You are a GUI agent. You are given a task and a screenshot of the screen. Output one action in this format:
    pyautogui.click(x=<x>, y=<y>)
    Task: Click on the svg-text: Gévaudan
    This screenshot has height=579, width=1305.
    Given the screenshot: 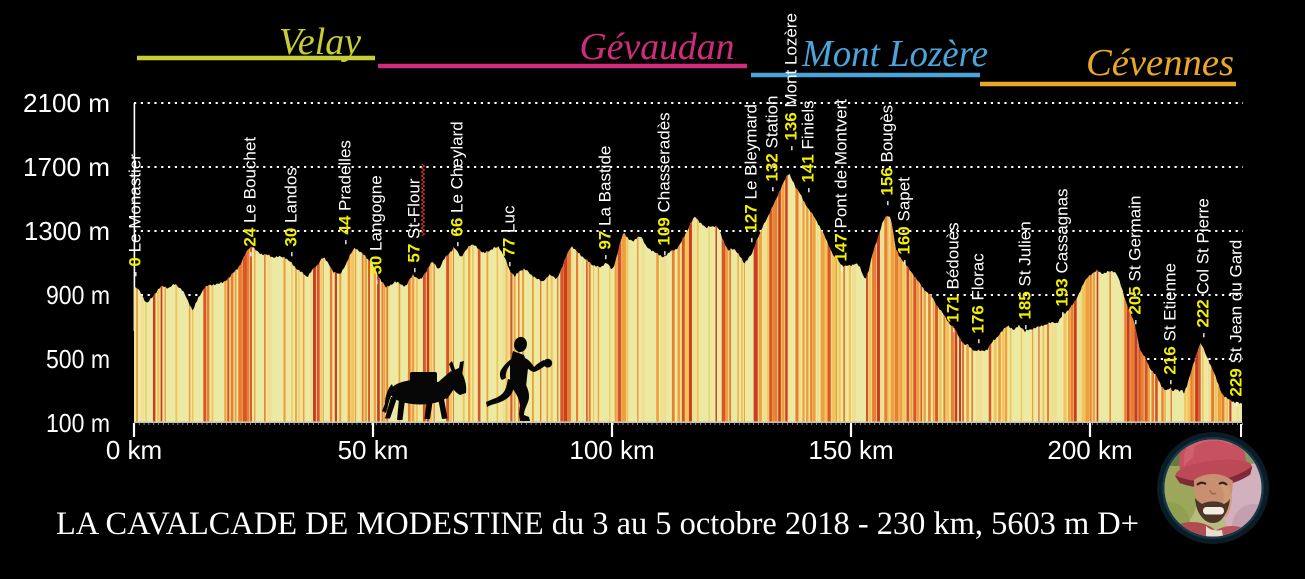 What is the action you would take?
    pyautogui.click(x=657, y=47)
    